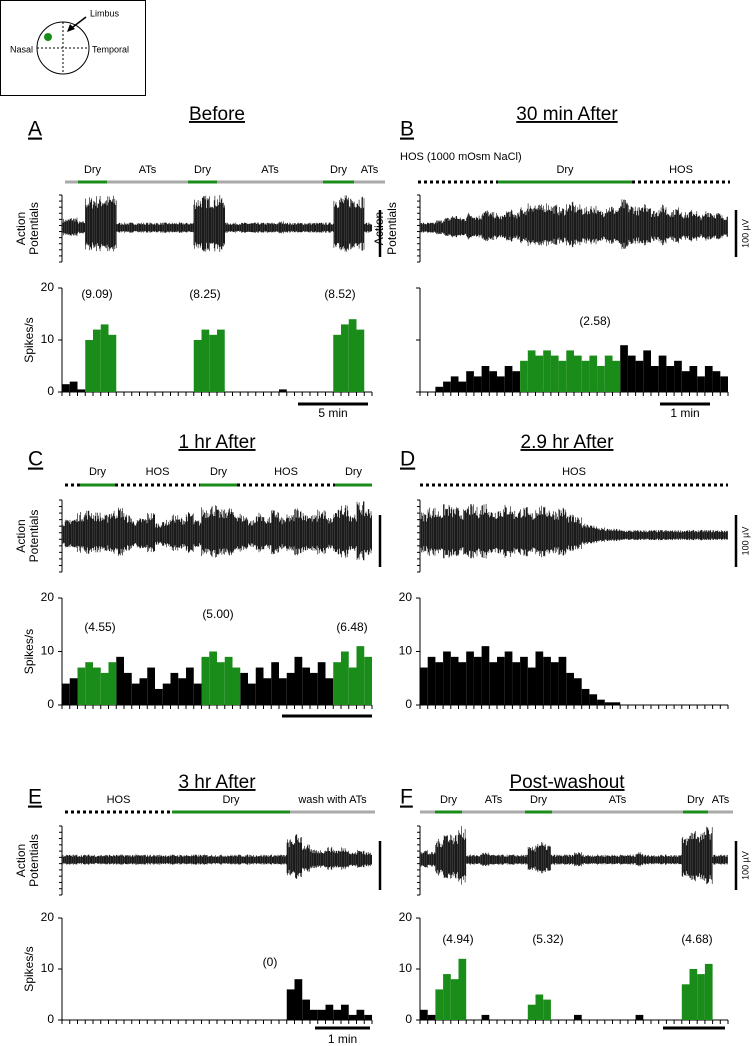  What do you see at coordinates (406, 797) in the screenshot?
I see `panel-letter: F` at bounding box center [406, 797].